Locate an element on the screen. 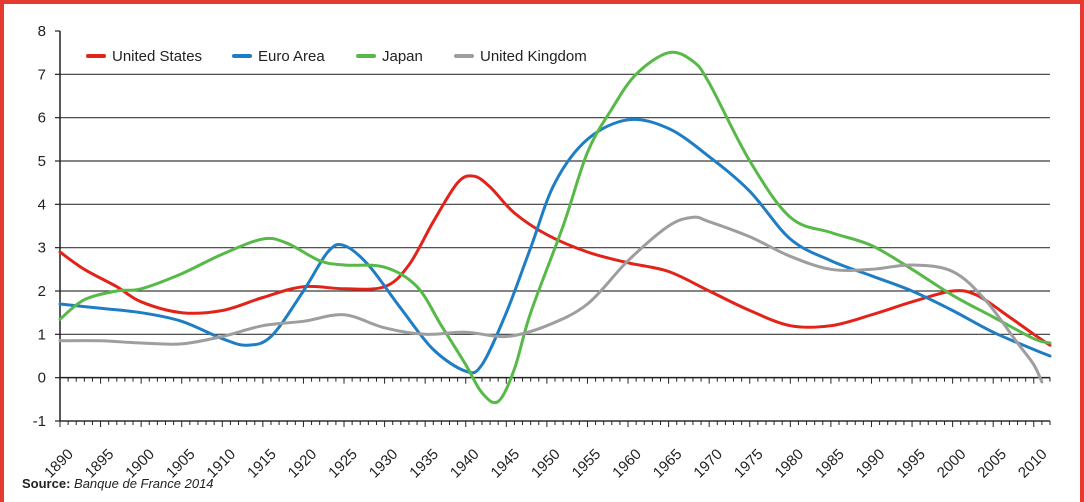 This screenshot has width=1084, height=502. source-text: Banque de France 2014 is located at coordinates (144, 483).